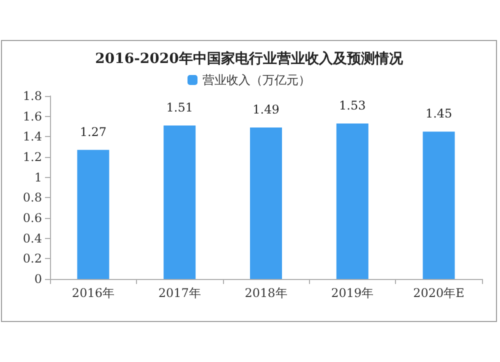 The height and width of the screenshot is (362, 500). What do you see at coordinates (32, 137) in the screenshot?
I see `y-tick-label: 1.4` at bounding box center [32, 137].